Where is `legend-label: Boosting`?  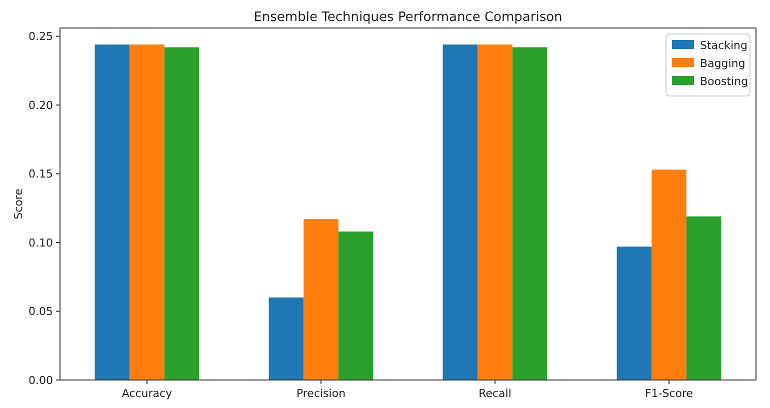 legend-label: Boosting is located at coordinates (724, 81).